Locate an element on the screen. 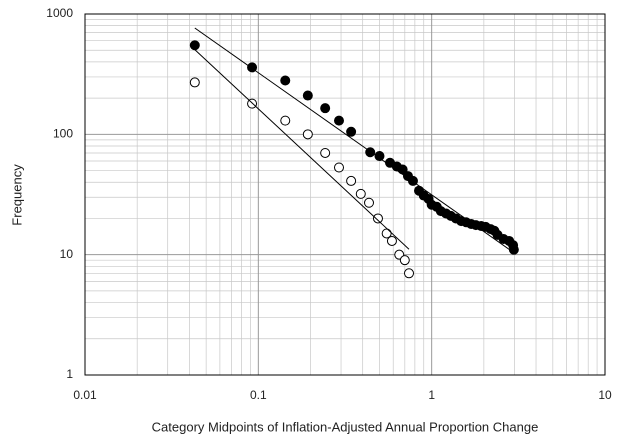 The width and height of the screenshot is (623, 441). x-tick-label: 0.1 is located at coordinates (258, 395).